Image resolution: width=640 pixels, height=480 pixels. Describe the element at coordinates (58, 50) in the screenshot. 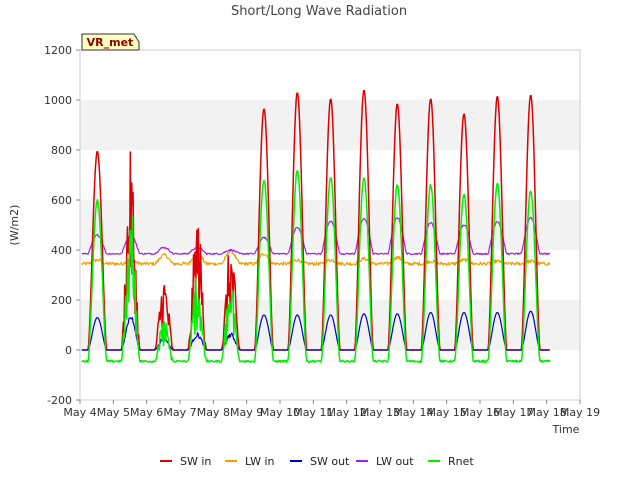

I see `y-tick-label: 1200` at that location.